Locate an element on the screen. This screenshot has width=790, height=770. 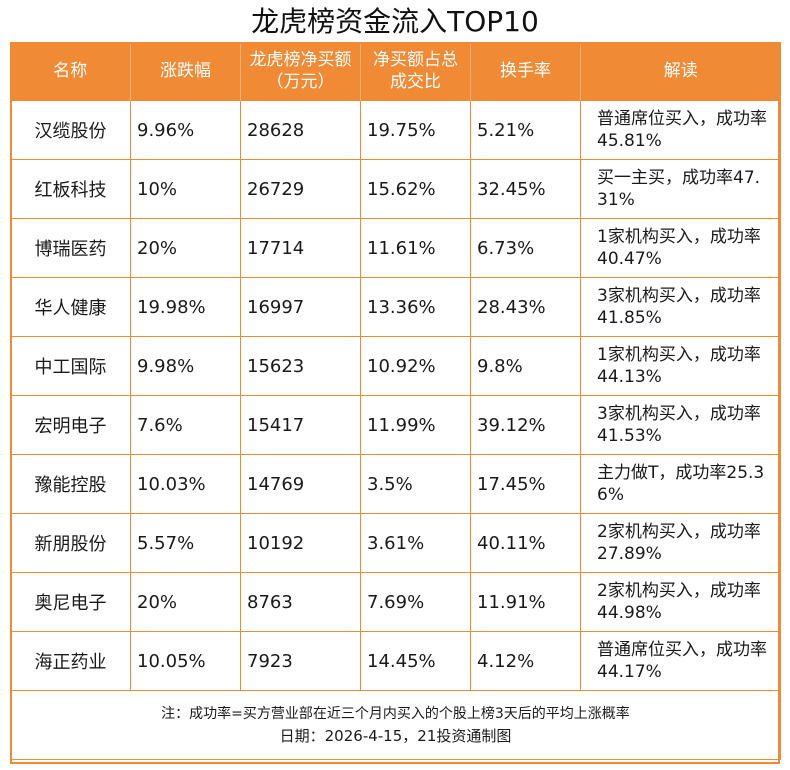
page-title: 龙虎榜资金流入TOP10 is located at coordinates (395, 21).